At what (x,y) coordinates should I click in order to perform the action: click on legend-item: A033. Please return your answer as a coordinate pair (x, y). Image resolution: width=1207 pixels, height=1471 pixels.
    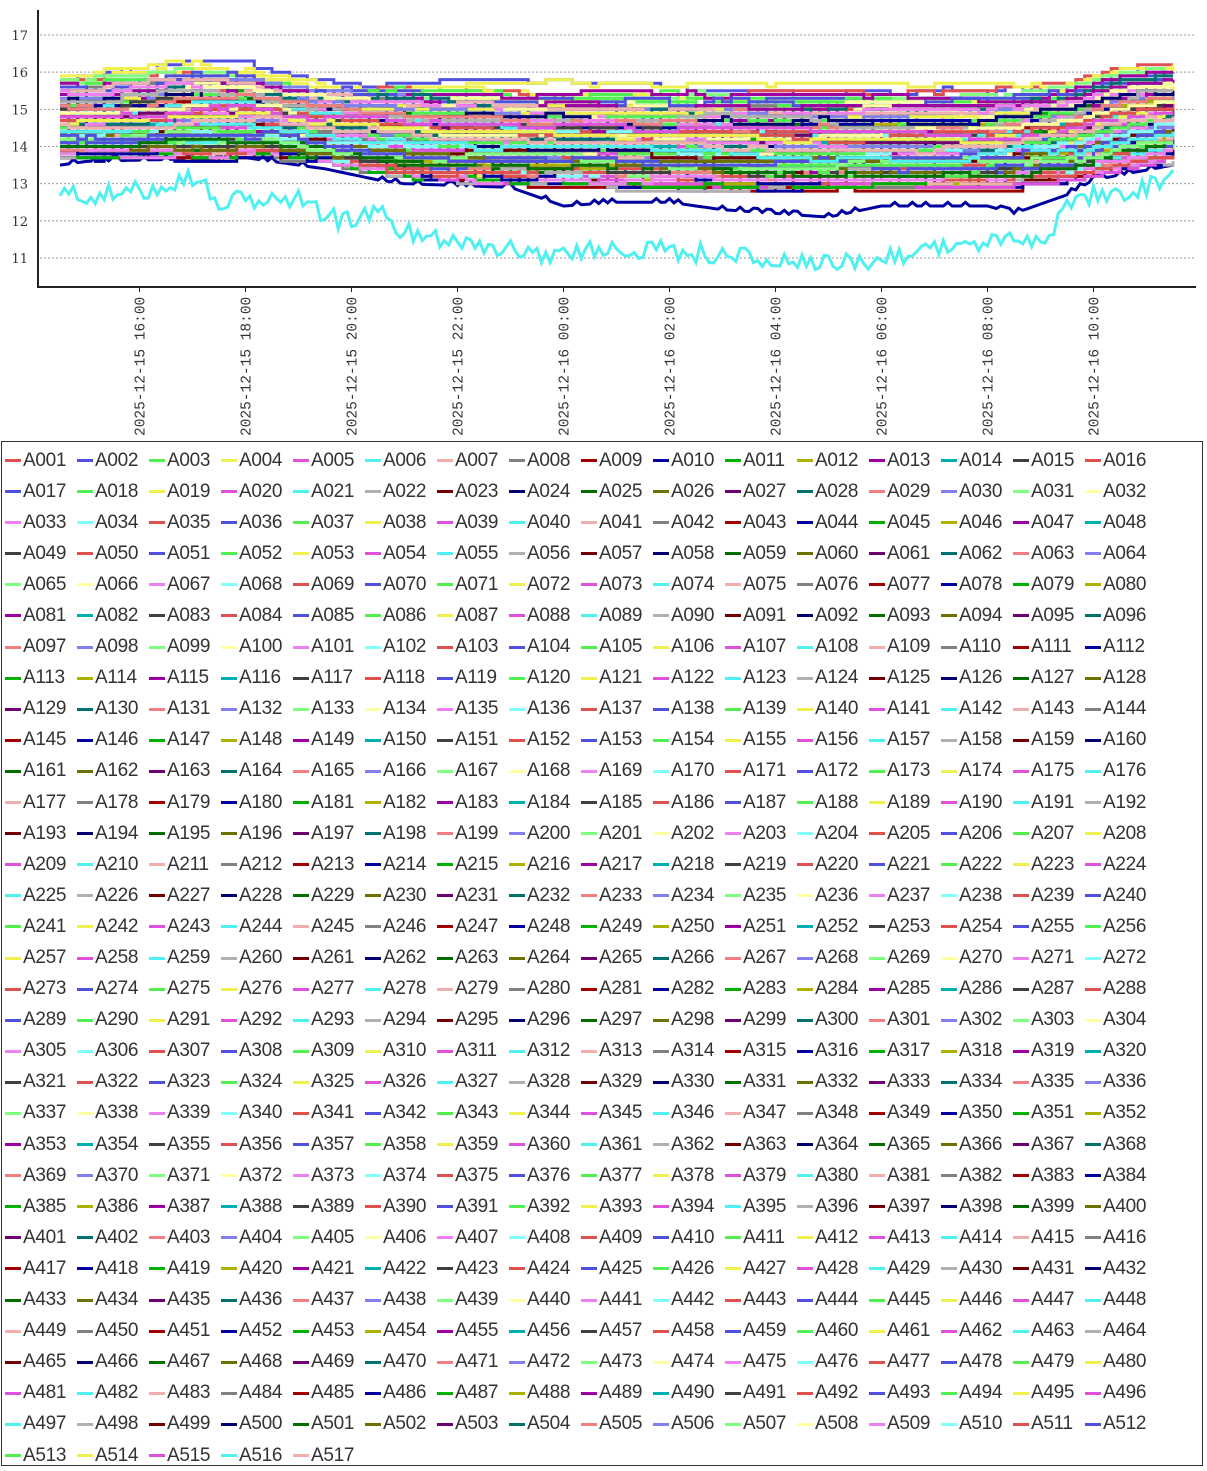
    Looking at the image, I should click on (41, 522).